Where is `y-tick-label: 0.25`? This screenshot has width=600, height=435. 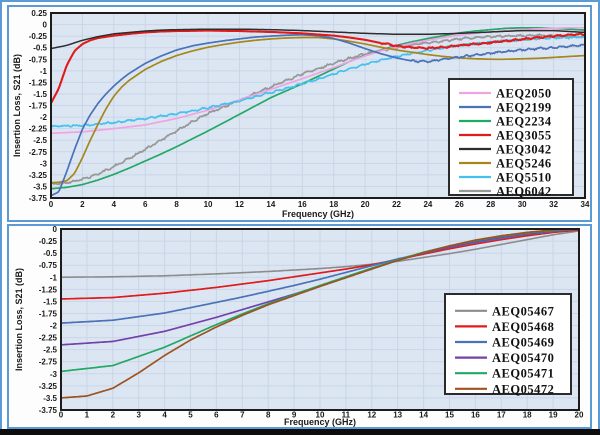 y-tick-label: 0.25 is located at coordinates (39, 13).